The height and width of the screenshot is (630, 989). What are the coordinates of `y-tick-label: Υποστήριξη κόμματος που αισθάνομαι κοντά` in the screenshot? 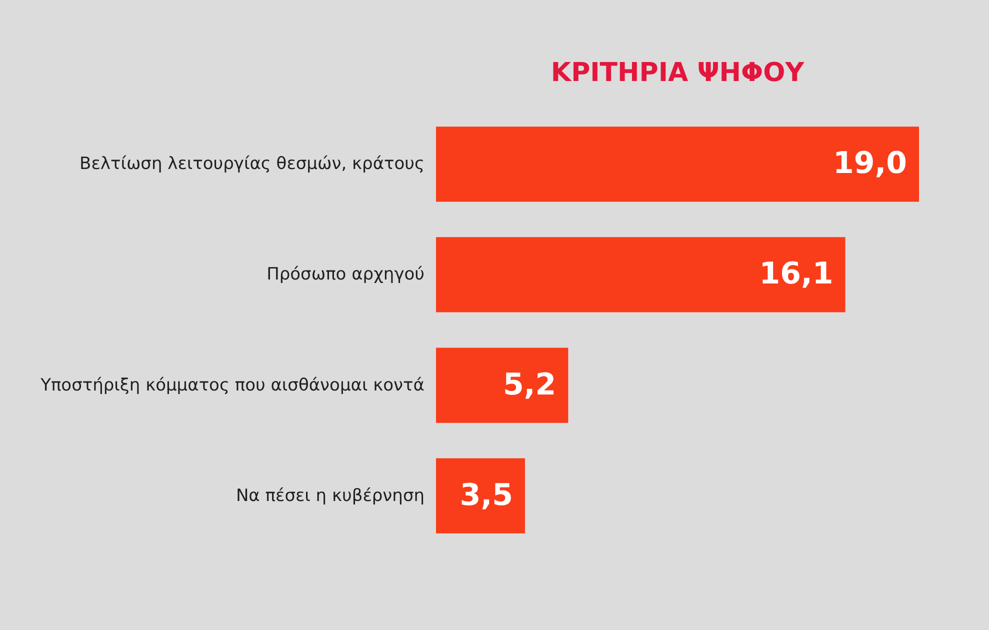 It's located at (232, 385).